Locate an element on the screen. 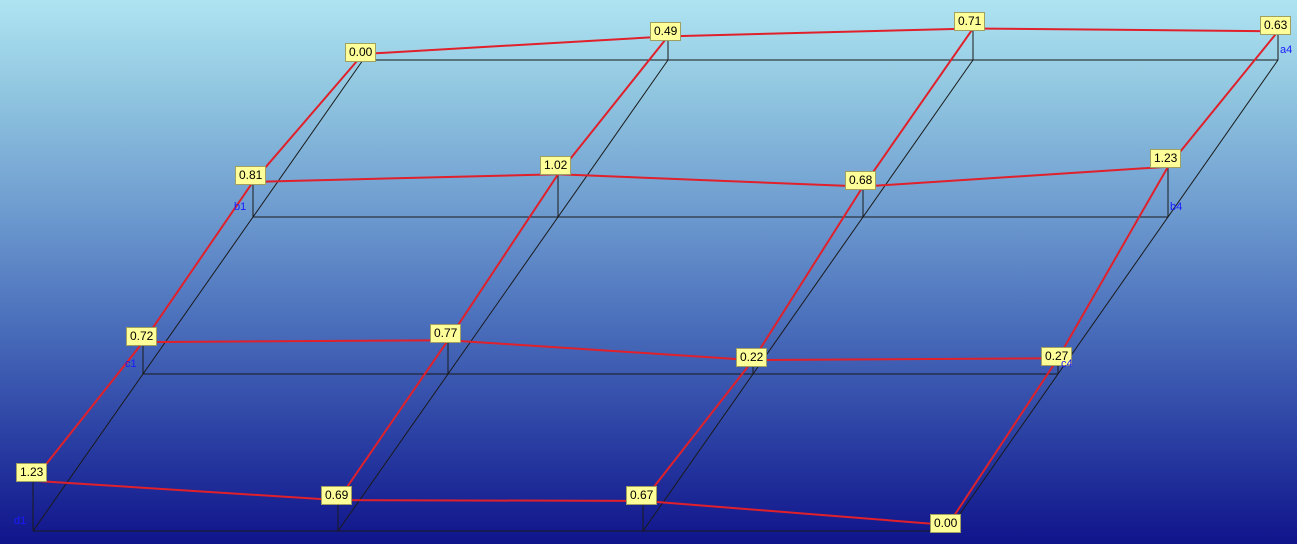  surface-edge-a4-b4 is located at coordinates (1223, 99).